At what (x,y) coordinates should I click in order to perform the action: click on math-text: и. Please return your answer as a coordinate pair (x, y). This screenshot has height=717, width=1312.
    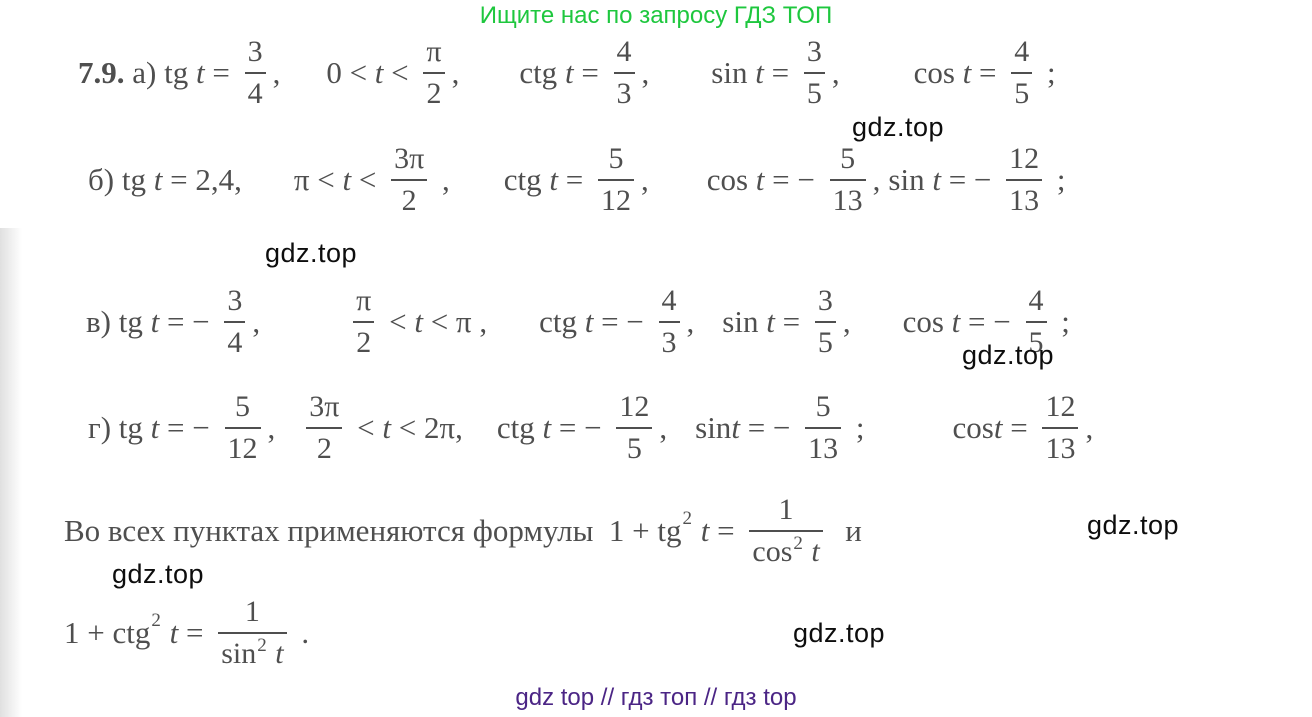
    Looking at the image, I should click on (845, 530).